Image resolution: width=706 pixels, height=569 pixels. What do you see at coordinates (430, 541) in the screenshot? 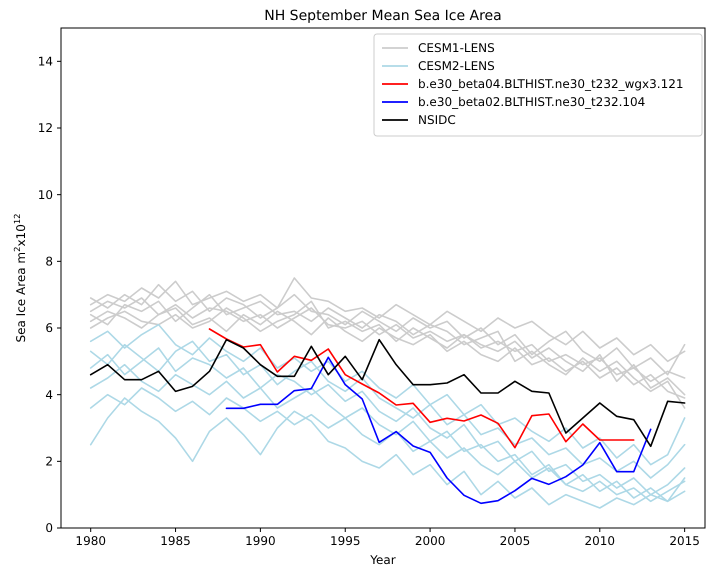
I see `x-tick-label: 2000` at bounding box center [430, 541].